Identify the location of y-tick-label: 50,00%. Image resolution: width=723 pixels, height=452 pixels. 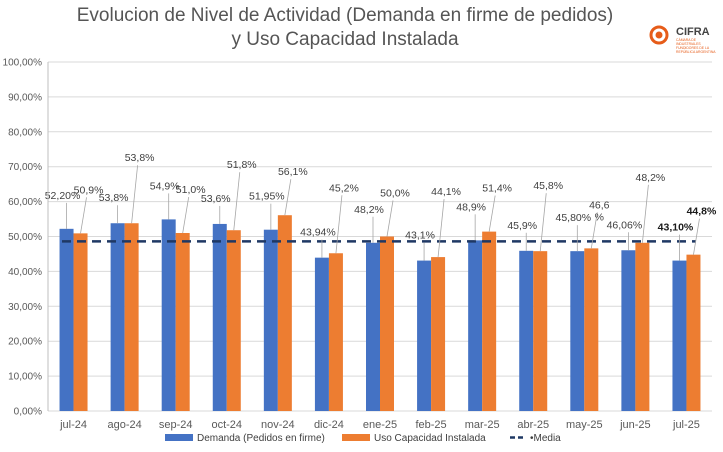
(25, 237).